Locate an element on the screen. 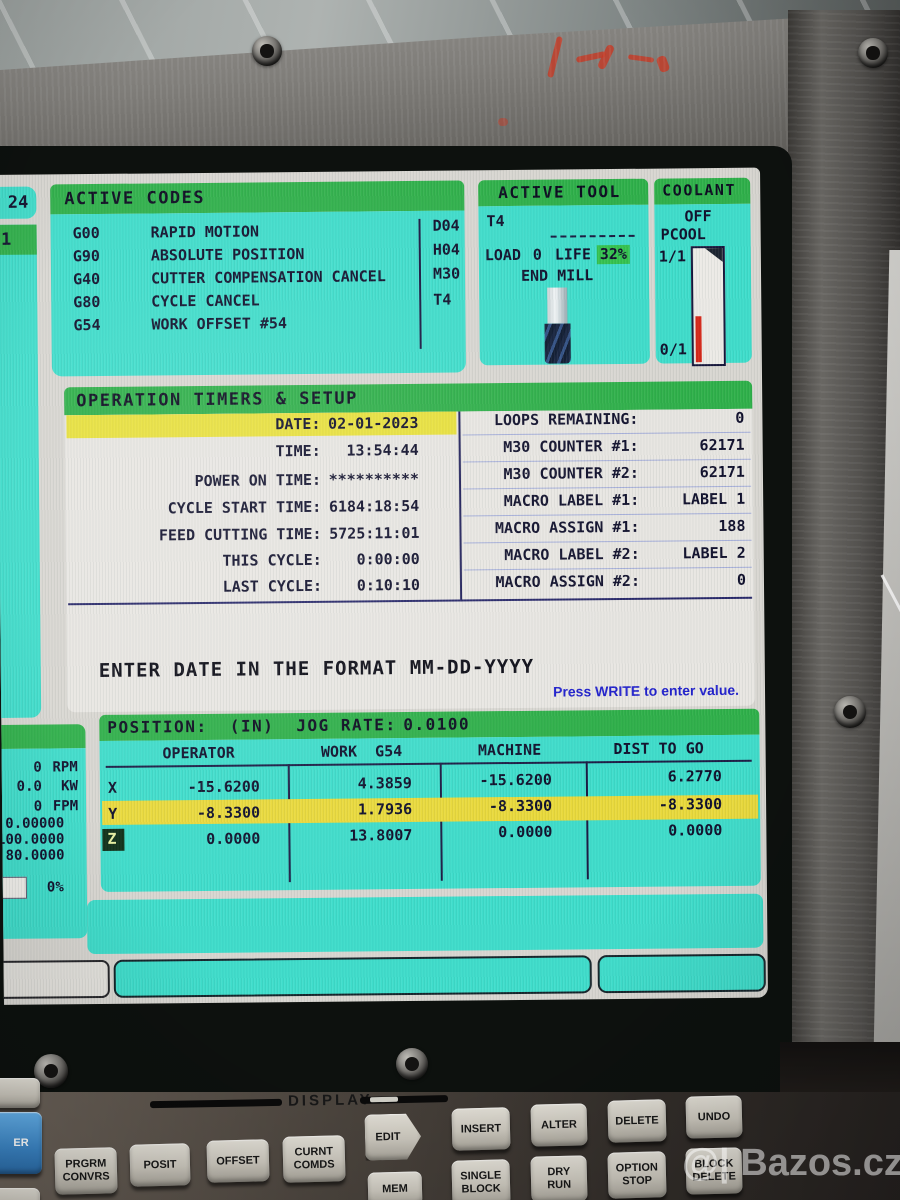 This screenshot has width=900, height=1200. spindle-unit: RPM is located at coordinates (65, 767).